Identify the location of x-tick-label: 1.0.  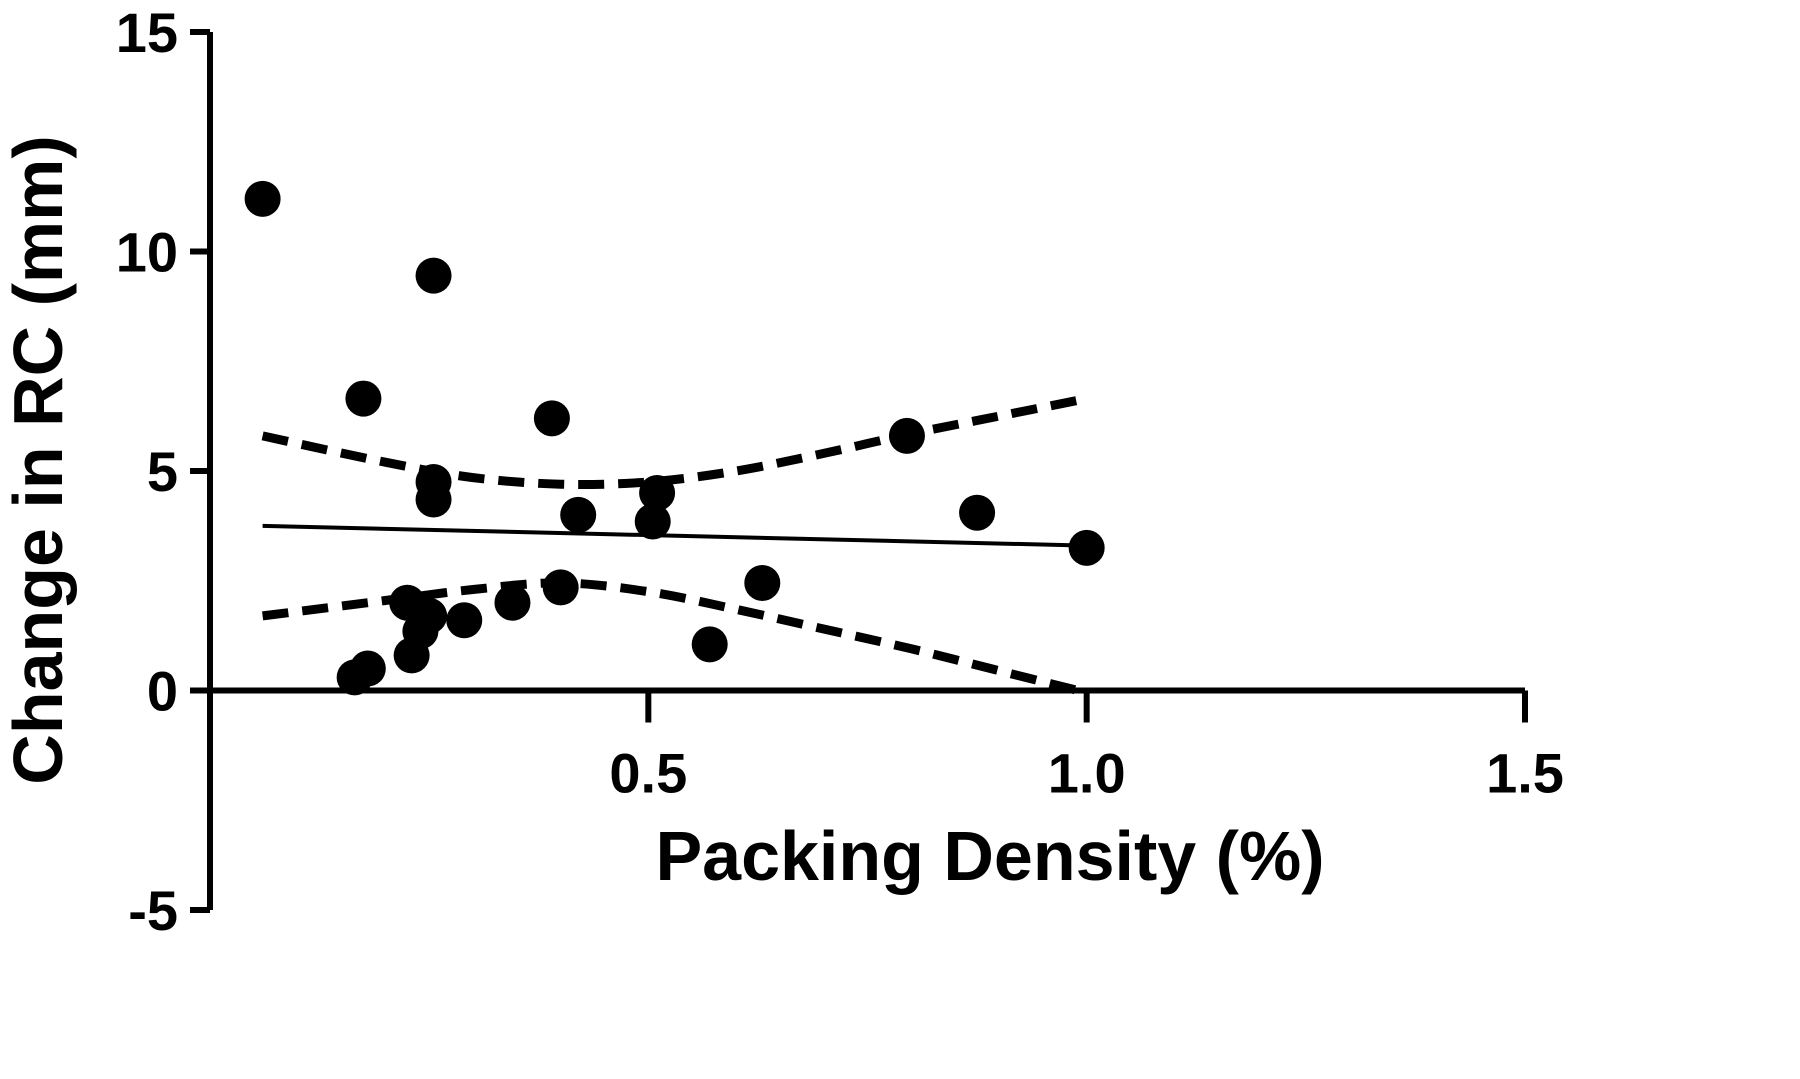
(1087, 773).